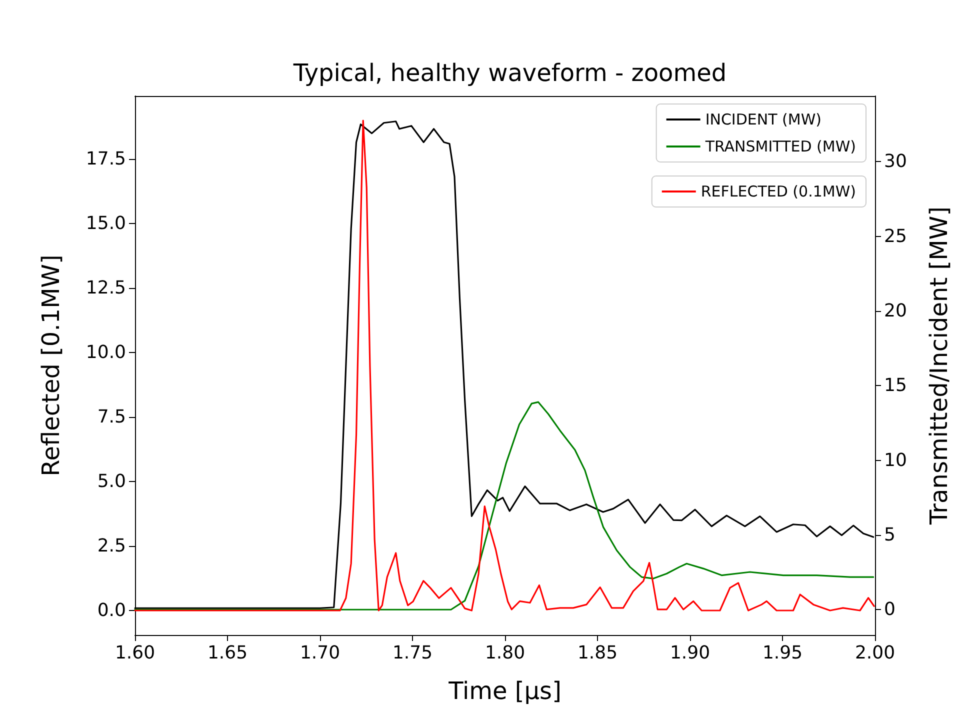  I want to click on x-tick-label: 1.95, so click(782, 653).